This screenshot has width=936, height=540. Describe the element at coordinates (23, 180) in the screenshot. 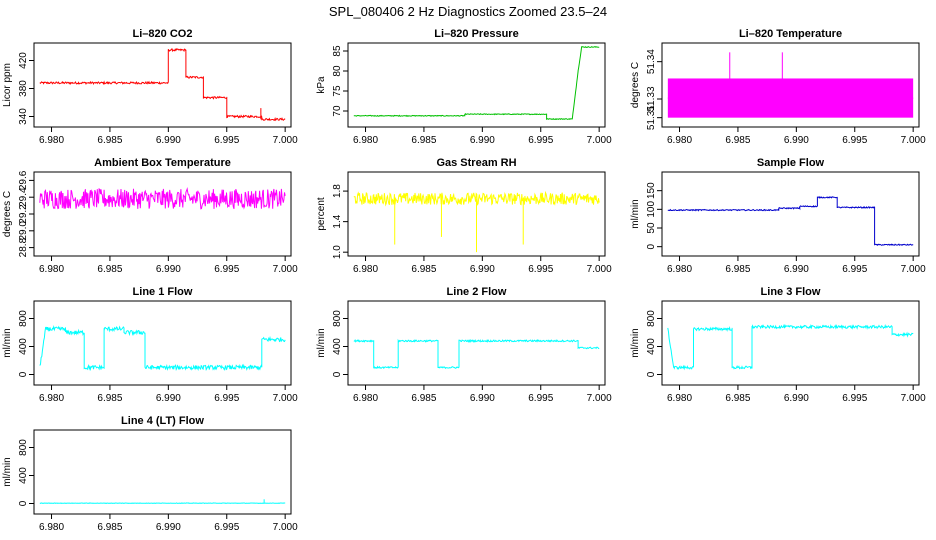

I see `panel-4-ytick-label-5: 29.6` at that location.